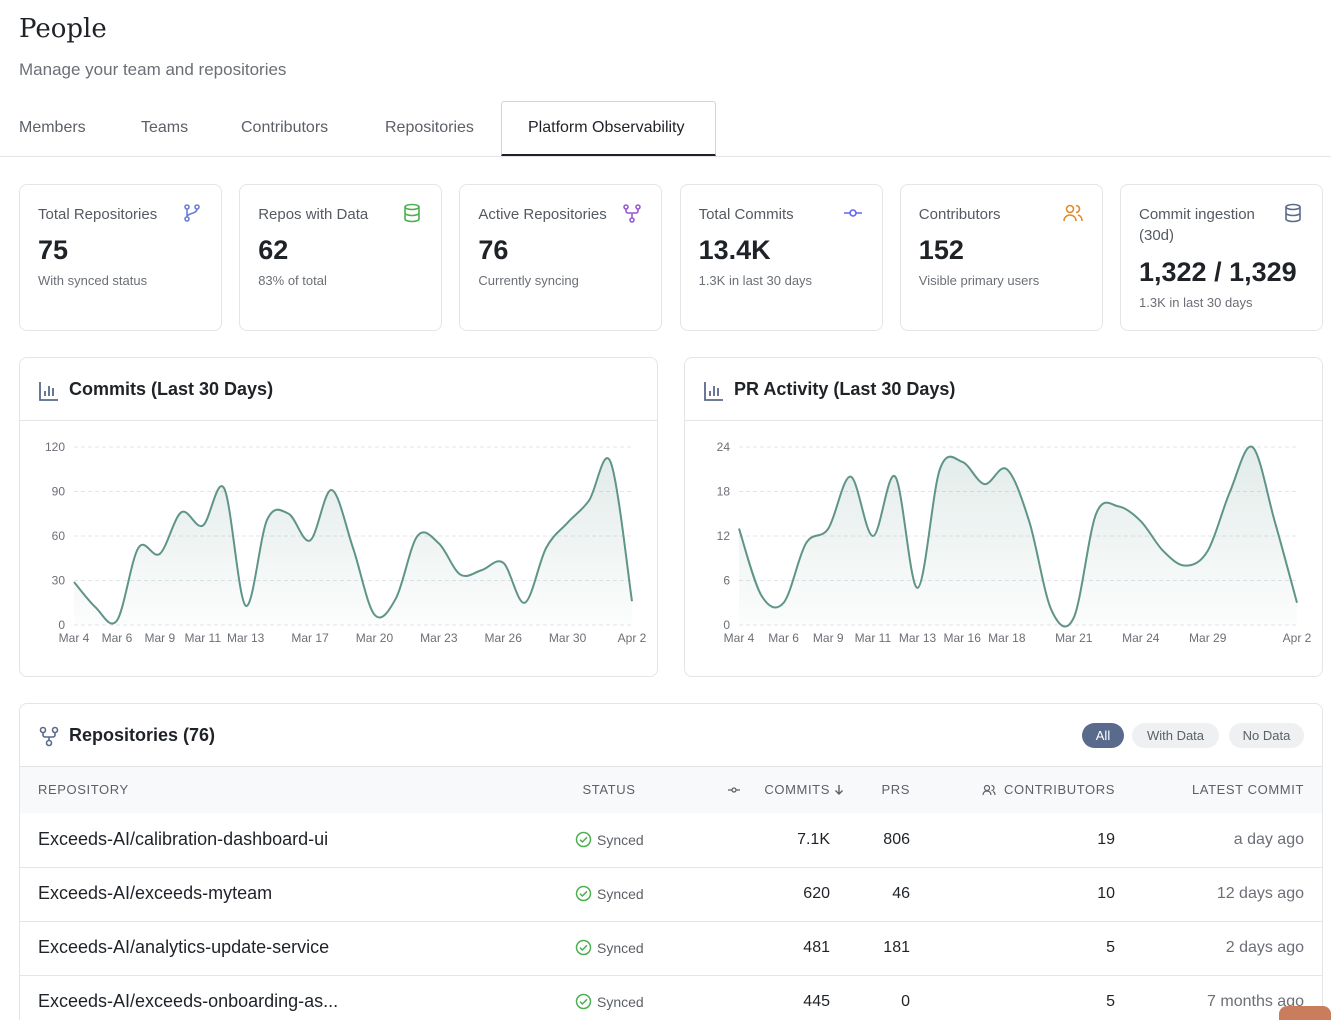 The width and height of the screenshot is (1331, 1020). Describe the element at coordinates (1260, 893) in the screenshot. I see `cell: 12 days ago` at that location.